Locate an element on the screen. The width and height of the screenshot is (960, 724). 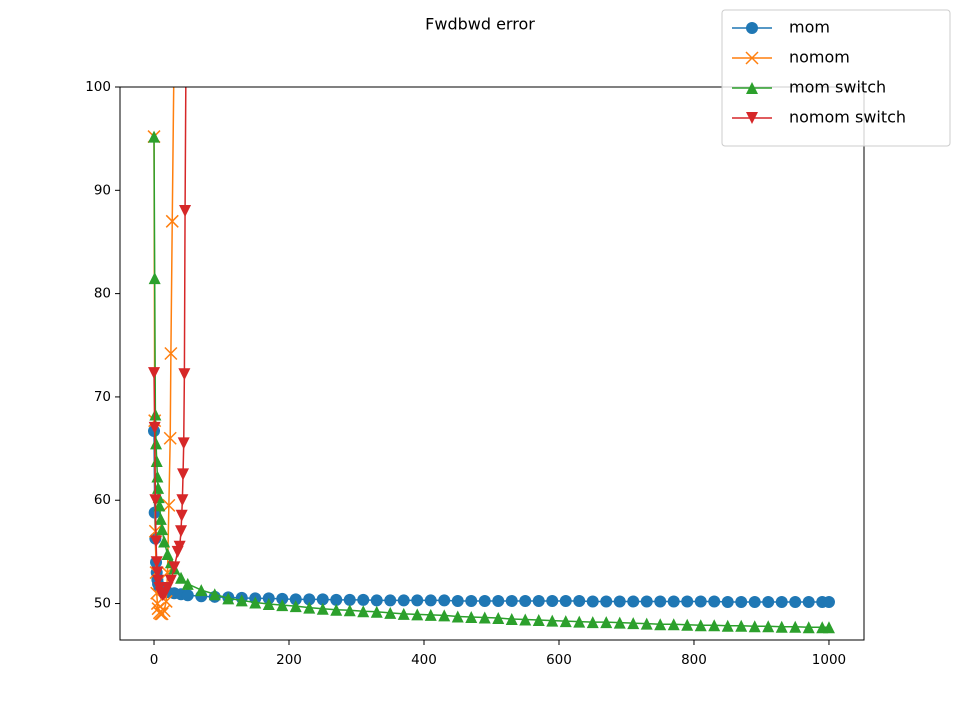
y-tick-label: 70 is located at coordinates (102, 397).